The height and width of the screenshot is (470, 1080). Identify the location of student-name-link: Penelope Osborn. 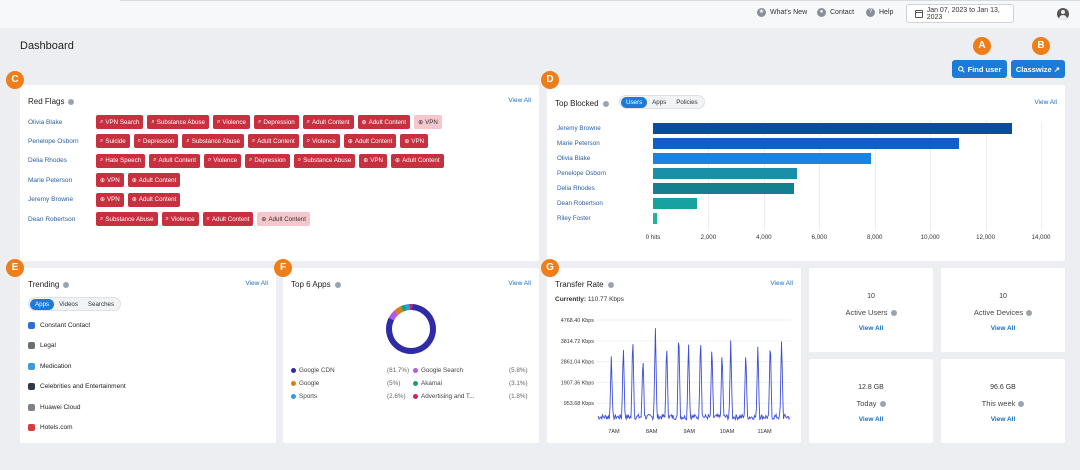
(53, 141).